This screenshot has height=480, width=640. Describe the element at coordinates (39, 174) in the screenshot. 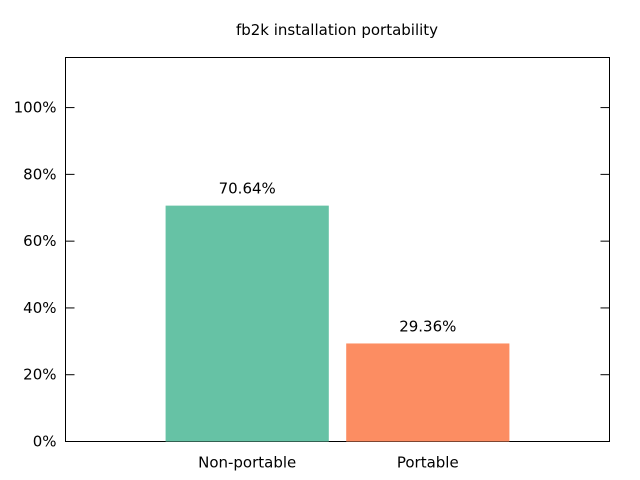

I see `y-tick-label: 80%` at that location.